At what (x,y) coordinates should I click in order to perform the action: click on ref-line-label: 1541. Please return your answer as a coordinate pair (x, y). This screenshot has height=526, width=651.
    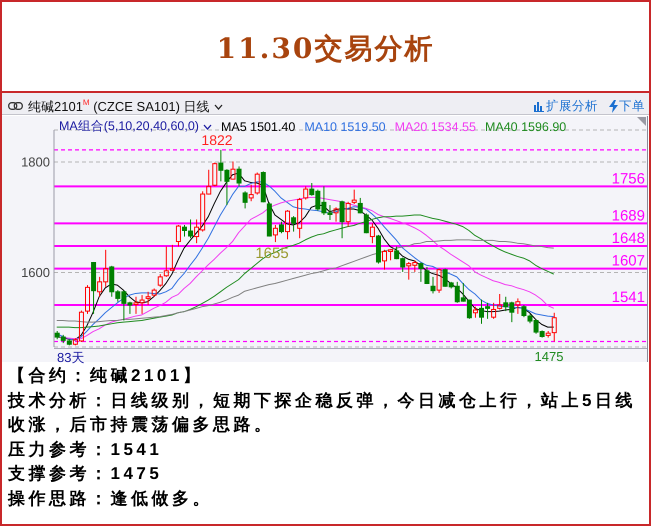
    Looking at the image, I should click on (628, 297).